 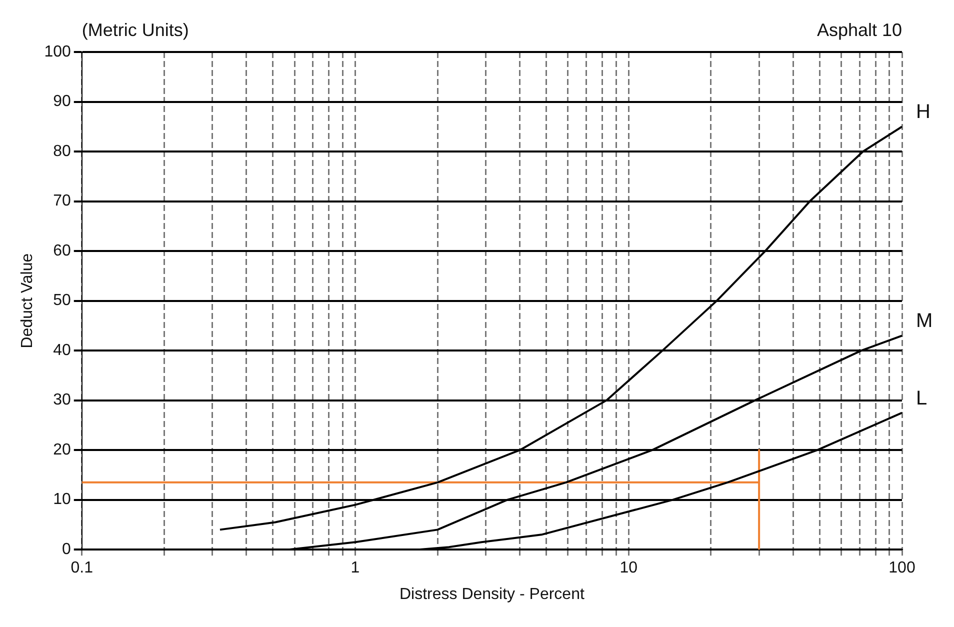 What do you see at coordinates (62, 101) in the screenshot?
I see `y-tick-label: 90` at bounding box center [62, 101].